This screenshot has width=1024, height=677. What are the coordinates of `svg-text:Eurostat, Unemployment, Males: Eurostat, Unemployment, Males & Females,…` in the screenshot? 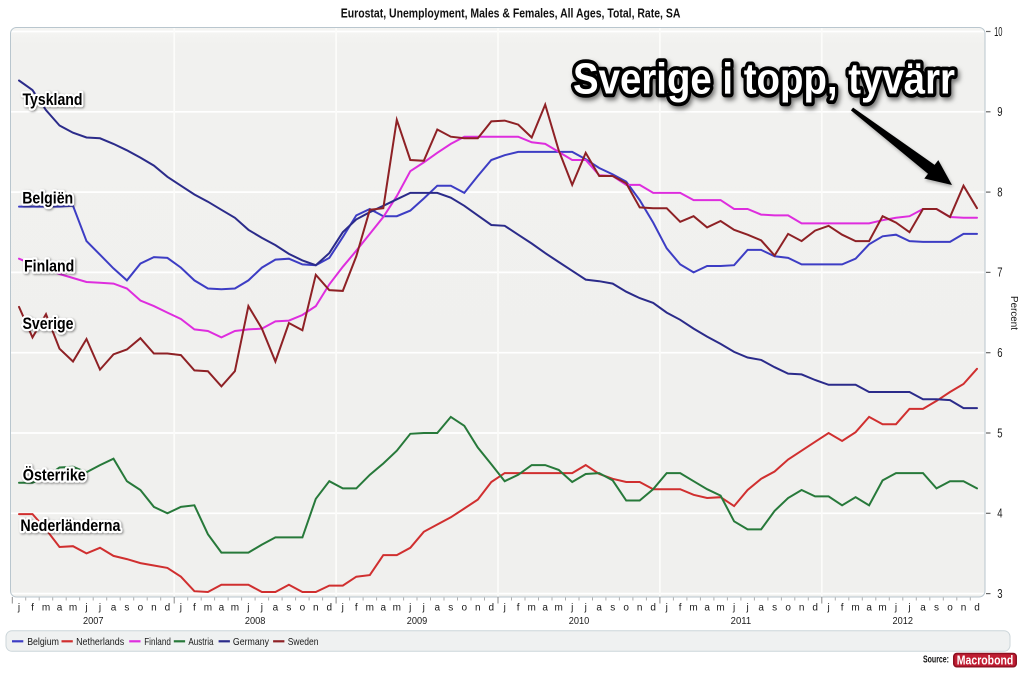 It's located at (511, 14).